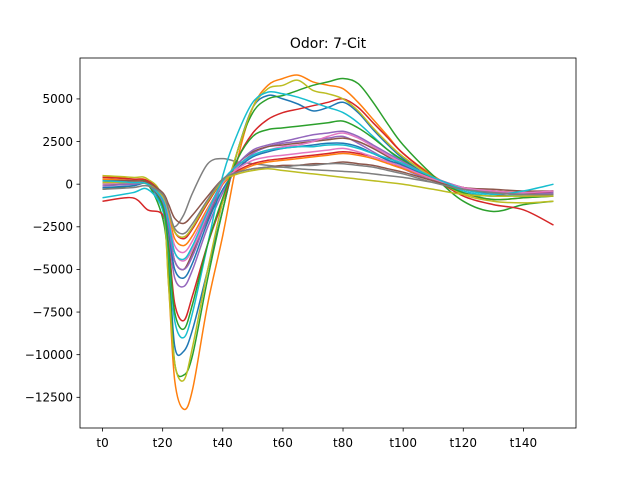 This screenshot has height=480, width=640. What do you see at coordinates (57, 99) in the screenshot?
I see `y-tick-label: 5000` at bounding box center [57, 99].